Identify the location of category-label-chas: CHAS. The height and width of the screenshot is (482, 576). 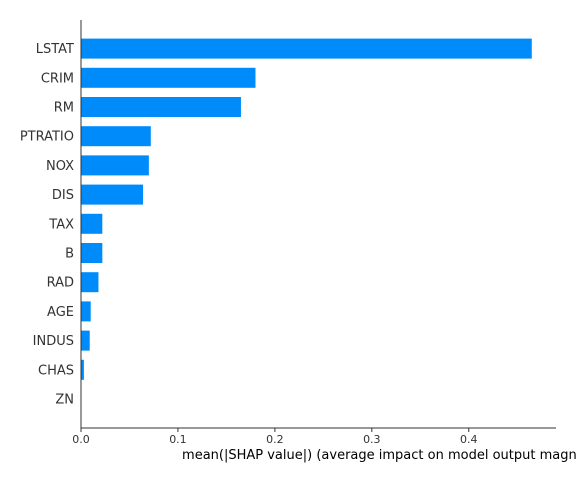
(56, 370).